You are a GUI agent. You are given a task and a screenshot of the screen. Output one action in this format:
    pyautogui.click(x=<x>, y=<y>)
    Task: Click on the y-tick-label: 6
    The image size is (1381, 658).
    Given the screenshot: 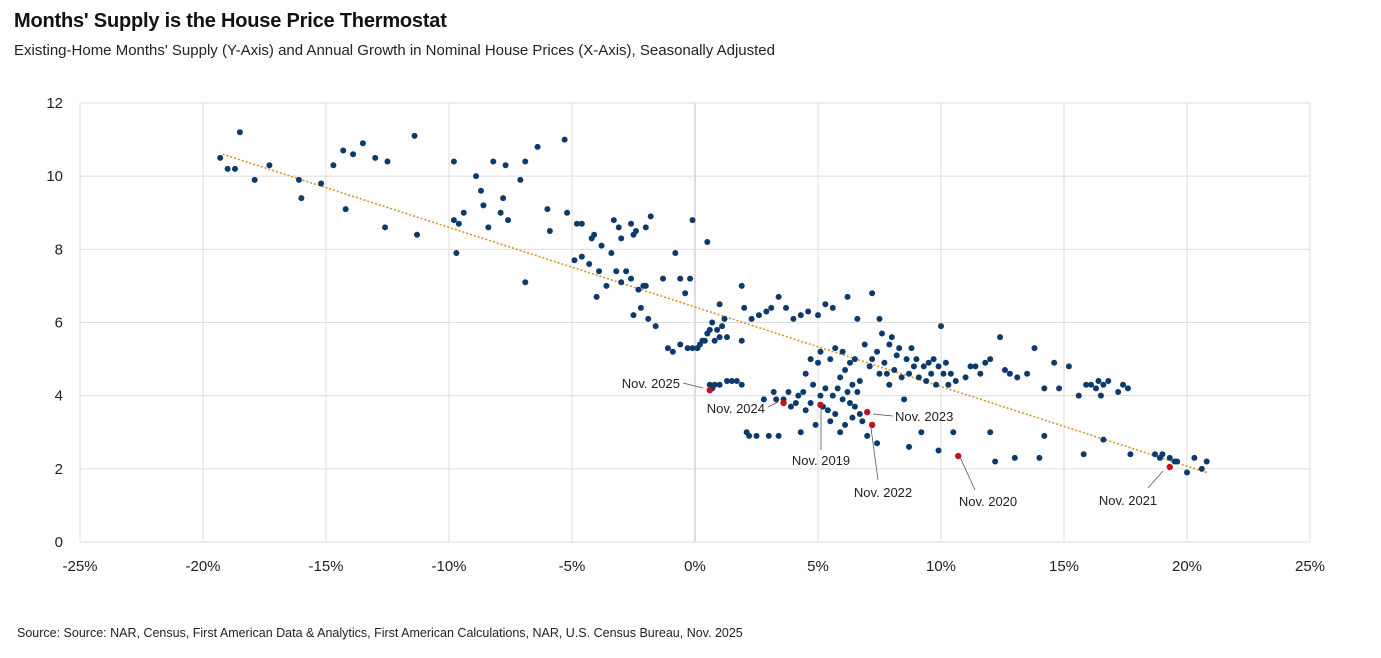 What is the action you would take?
    pyautogui.click(x=59, y=323)
    